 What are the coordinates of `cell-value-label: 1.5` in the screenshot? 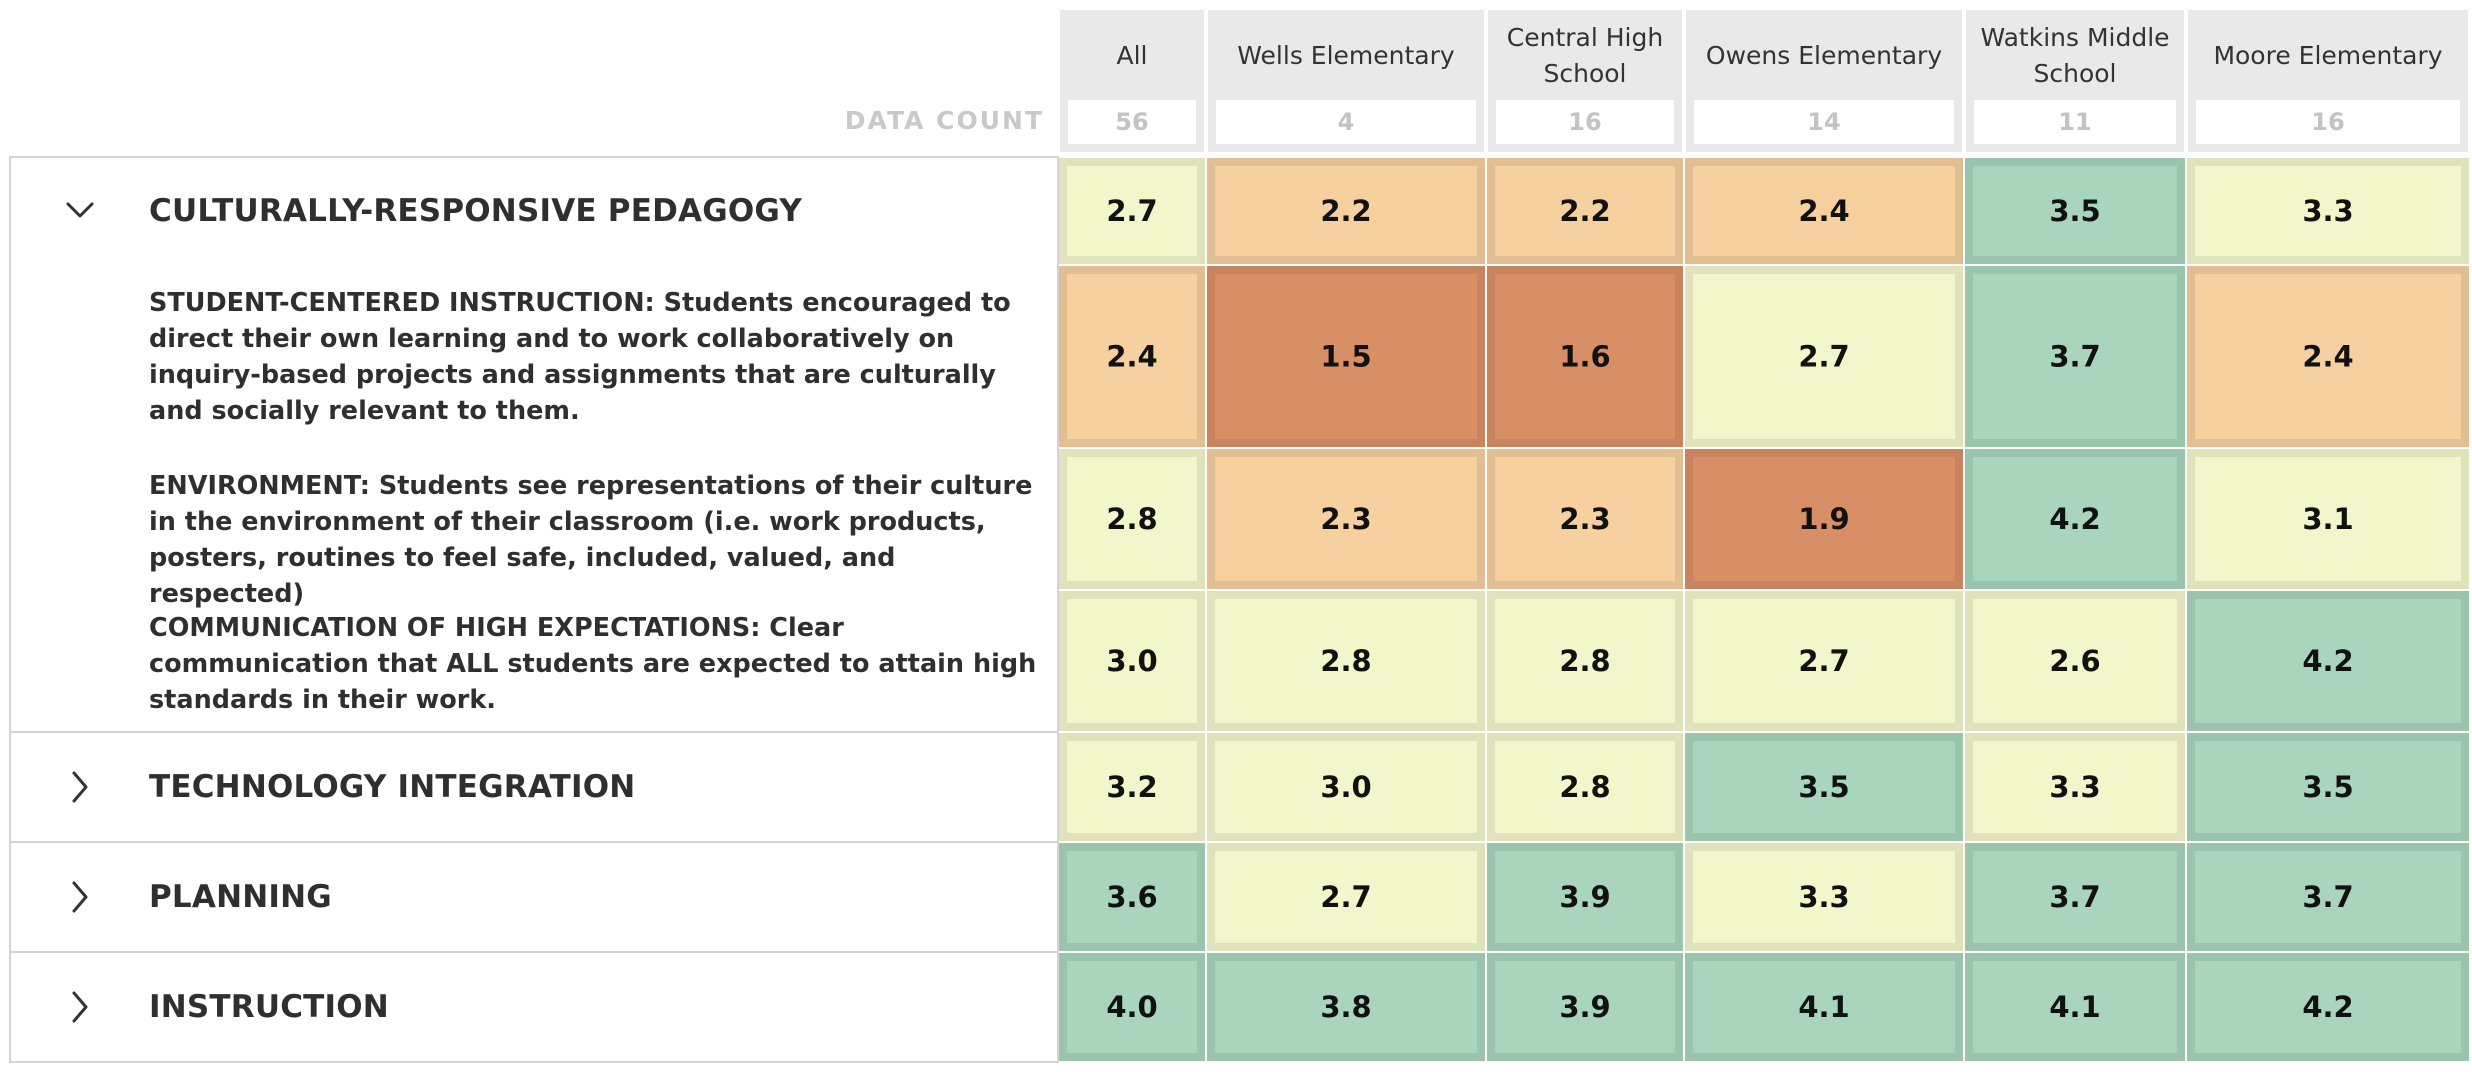 It's located at (1345, 357).